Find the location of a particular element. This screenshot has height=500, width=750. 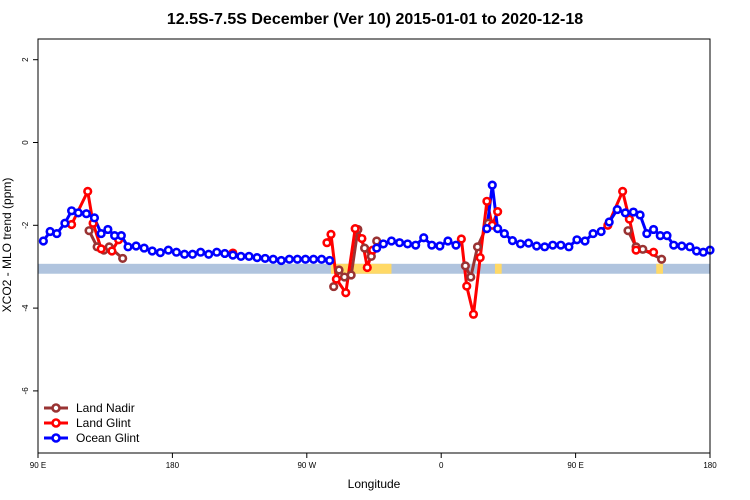

x-tick-label: 90 W is located at coordinates (306, 465).